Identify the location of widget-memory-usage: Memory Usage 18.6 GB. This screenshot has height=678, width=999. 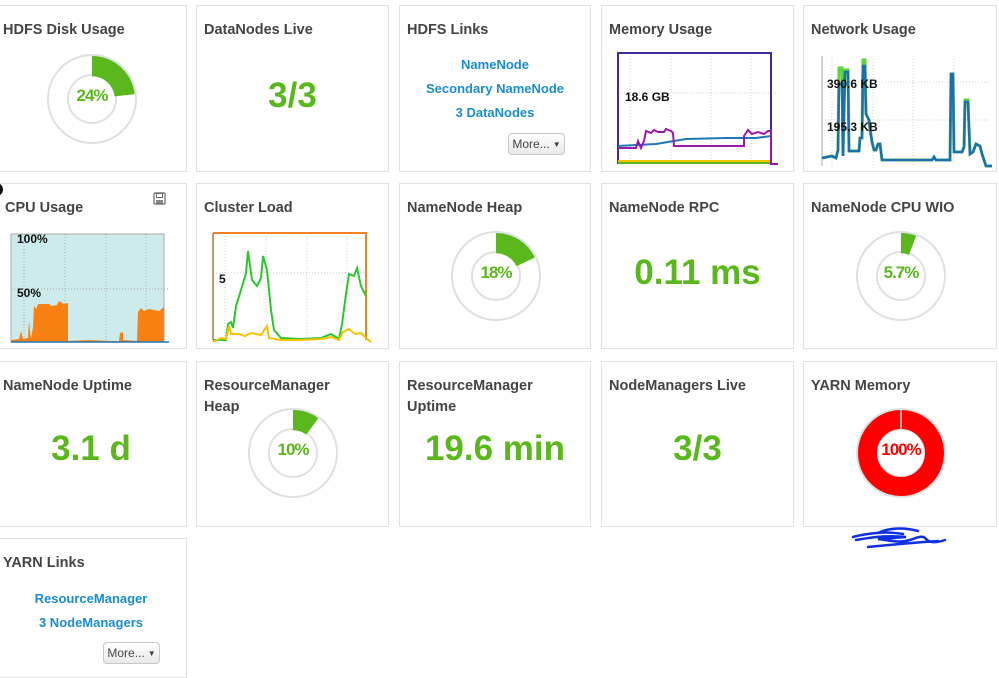
(697, 88).